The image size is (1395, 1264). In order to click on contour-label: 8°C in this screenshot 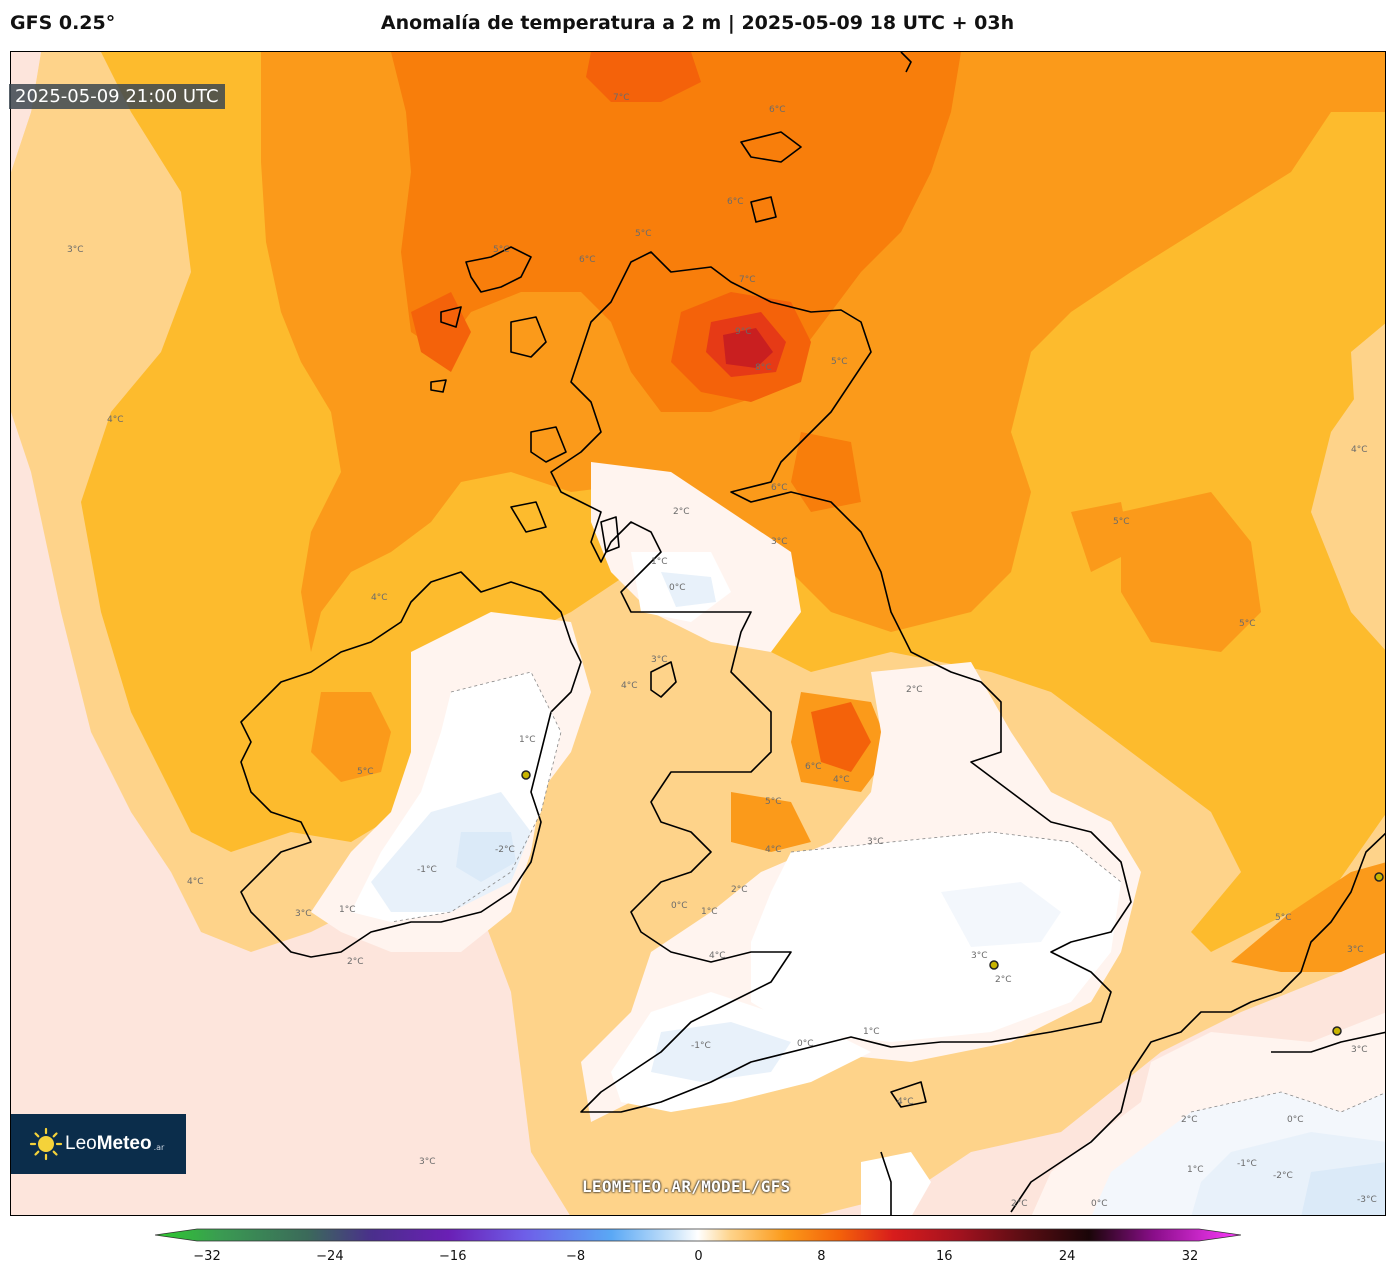, I will do `click(763, 368)`.